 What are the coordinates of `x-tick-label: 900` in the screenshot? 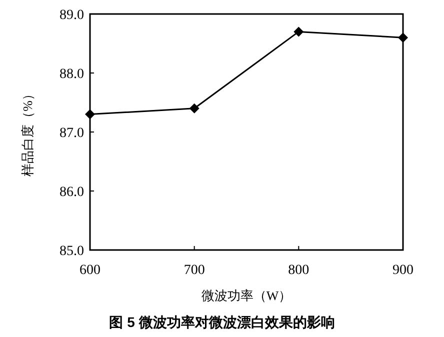 It's located at (403, 270).